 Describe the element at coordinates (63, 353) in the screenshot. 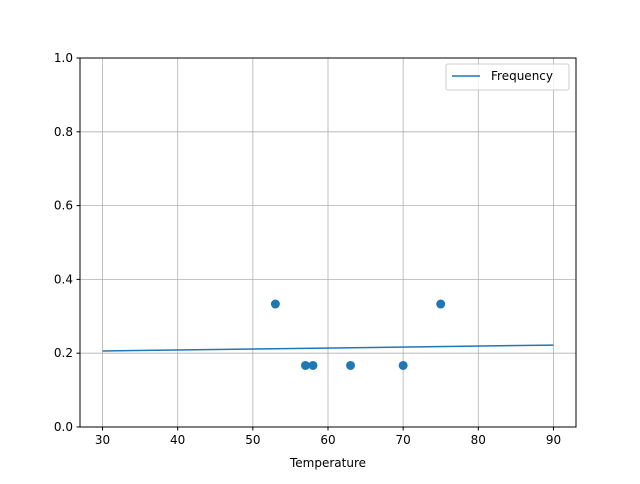

I see `y-tick-label: 0.2` at that location.